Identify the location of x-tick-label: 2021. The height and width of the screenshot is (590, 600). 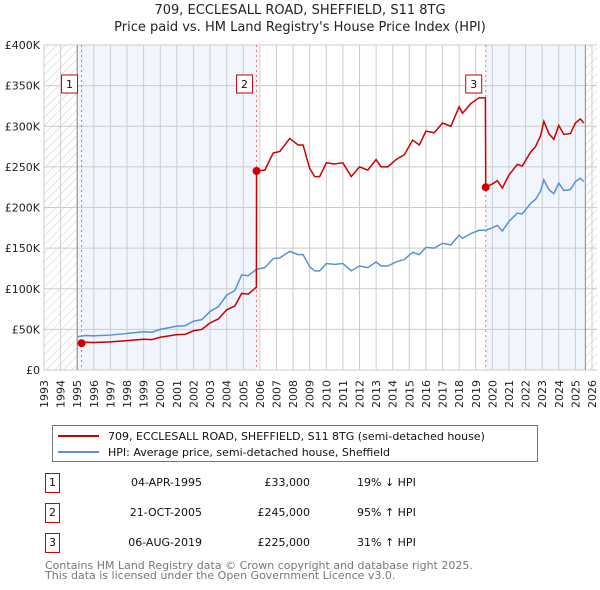
(509, 394).